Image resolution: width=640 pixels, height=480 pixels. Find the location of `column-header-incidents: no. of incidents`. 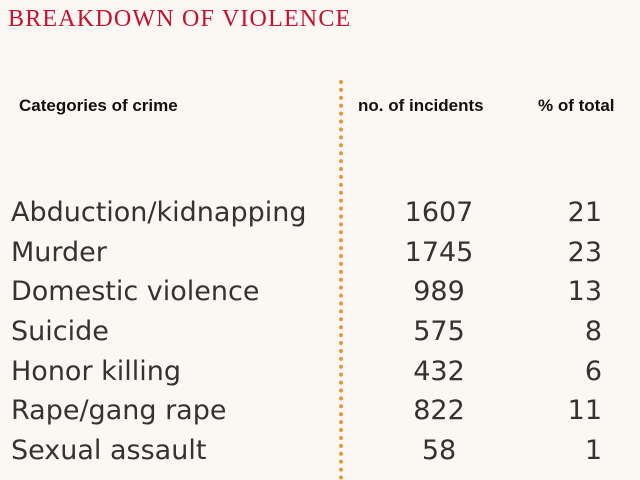

column-header-incidents: no. of incidents is located at coordinates (421, 105).